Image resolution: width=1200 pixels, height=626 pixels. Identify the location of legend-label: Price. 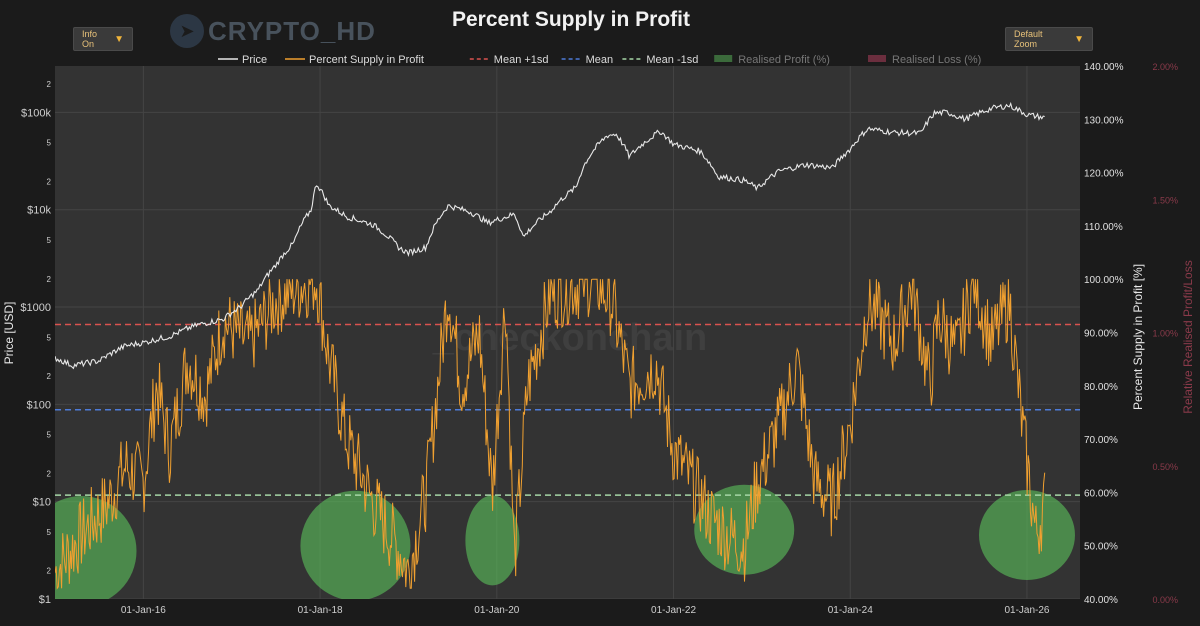
(254, 60).